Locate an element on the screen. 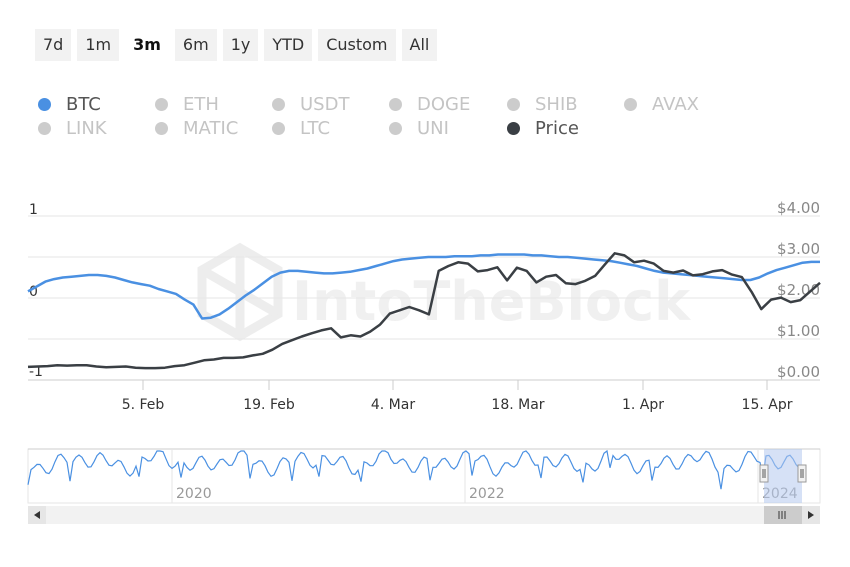  legend-label: USDT is located at coordinates (325, 104).